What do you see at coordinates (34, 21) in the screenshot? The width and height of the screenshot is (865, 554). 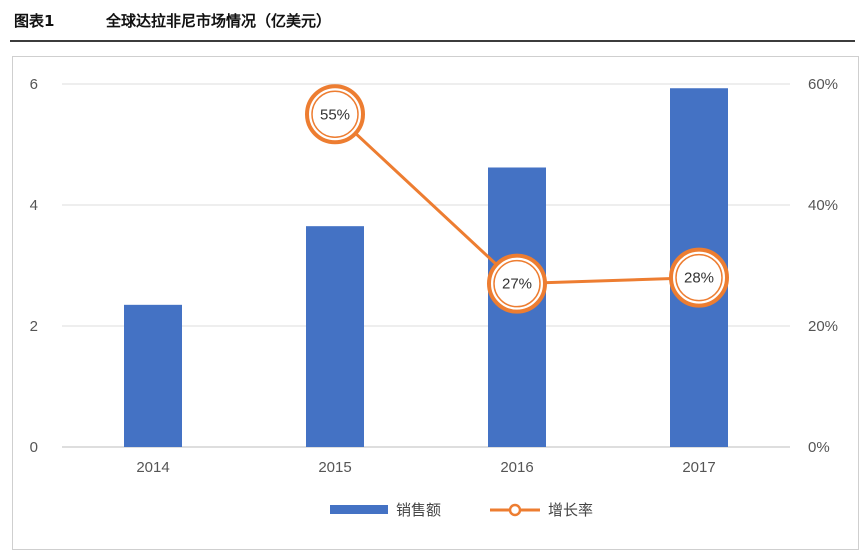 I see `figure-number: 图表1` at bounding box center [34, 21].